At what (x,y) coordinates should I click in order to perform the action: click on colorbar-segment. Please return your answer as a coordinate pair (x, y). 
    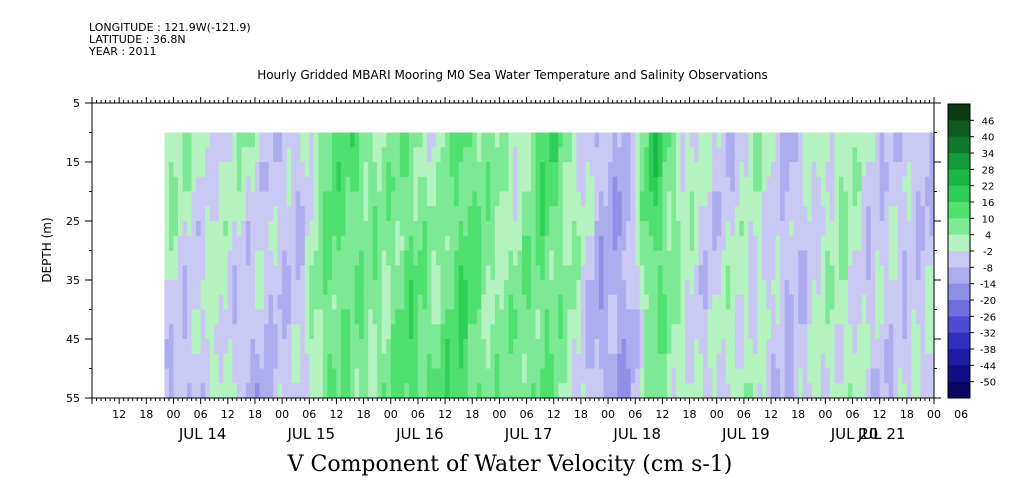
    Looking at the image, I should click on (959, 194).